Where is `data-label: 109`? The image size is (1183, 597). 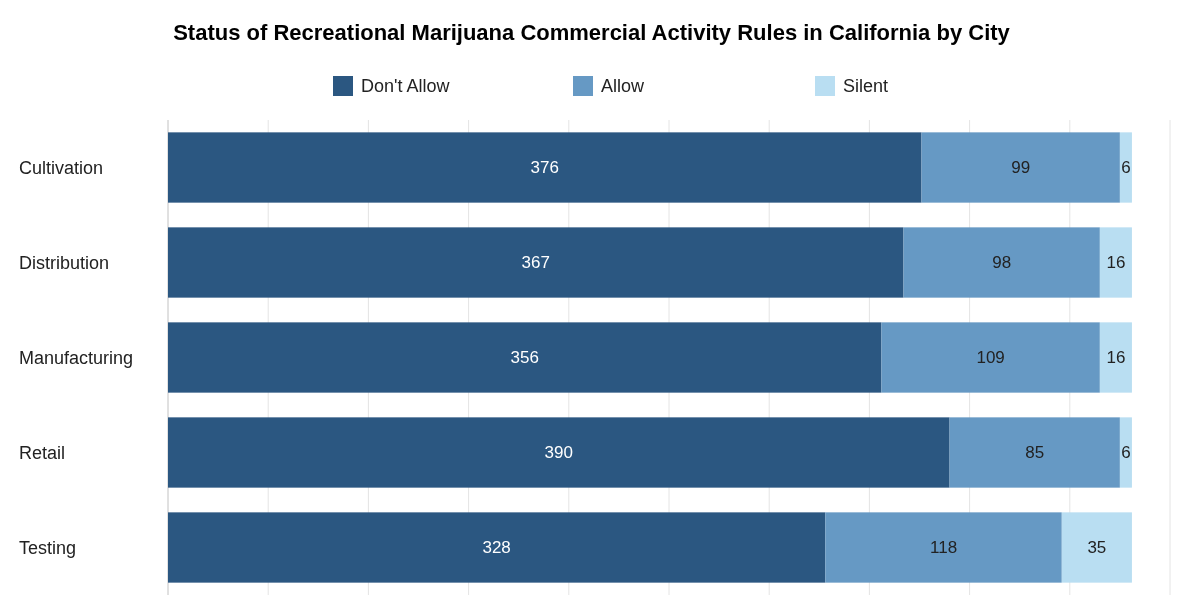 data-label: 109 is located at coordinates (990, 358).